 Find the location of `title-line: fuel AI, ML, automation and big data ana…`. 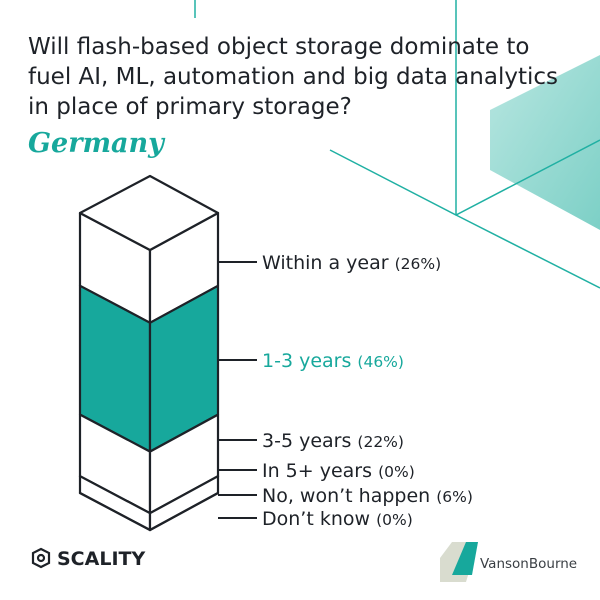

title-line: fuel AI, ML, automation and big data ana… is located at coordinates (293, 77).